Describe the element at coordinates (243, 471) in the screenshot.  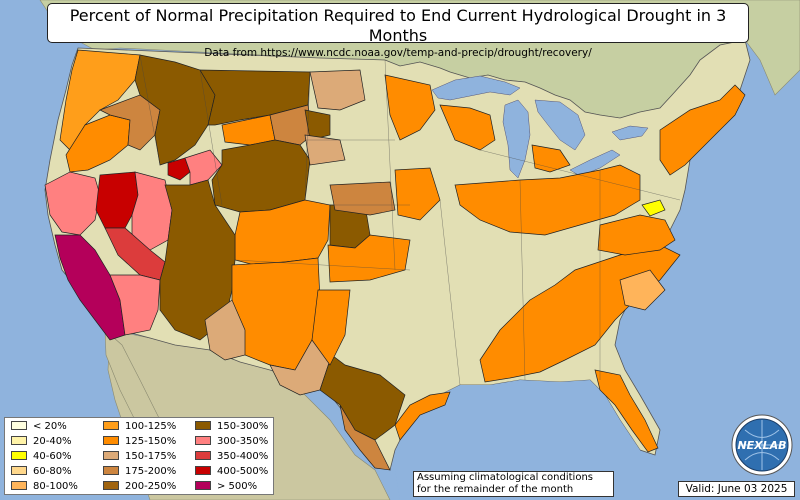
I see `legend-label: 400-500%` at that location.